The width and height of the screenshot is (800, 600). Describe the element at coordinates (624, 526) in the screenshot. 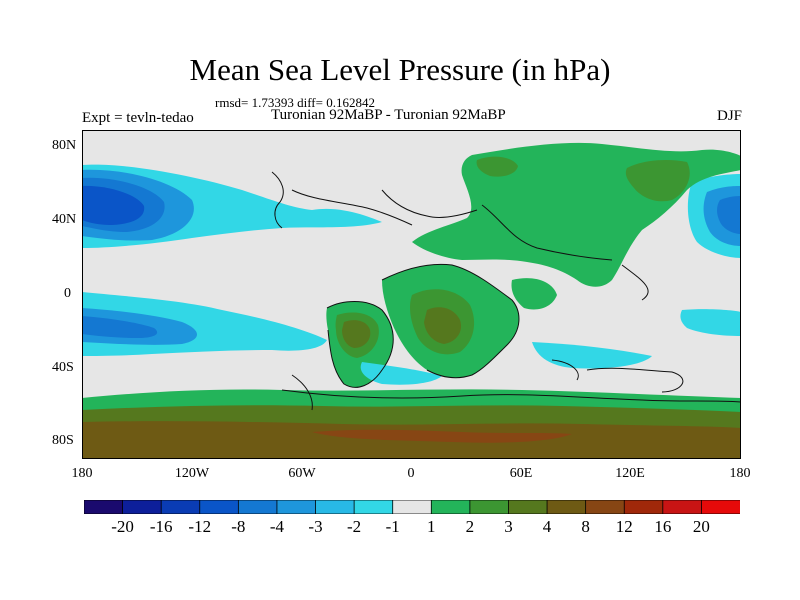

I see `legend-label: 12` at that location.